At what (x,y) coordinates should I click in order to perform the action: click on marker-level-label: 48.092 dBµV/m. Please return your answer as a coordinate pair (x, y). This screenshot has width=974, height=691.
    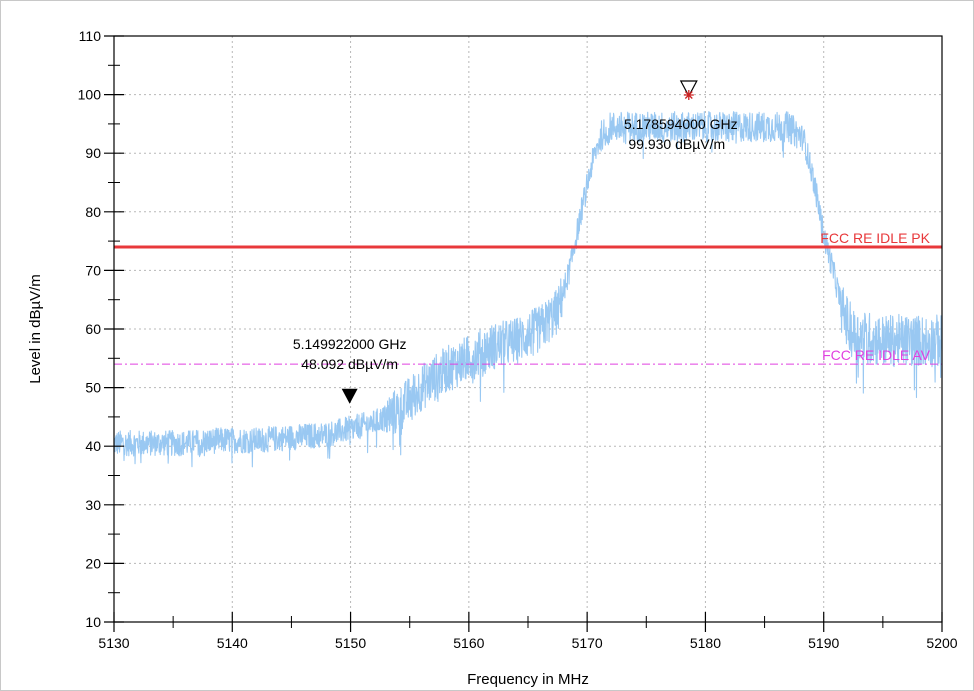
    Looking at the image, I should click on (349, 364).